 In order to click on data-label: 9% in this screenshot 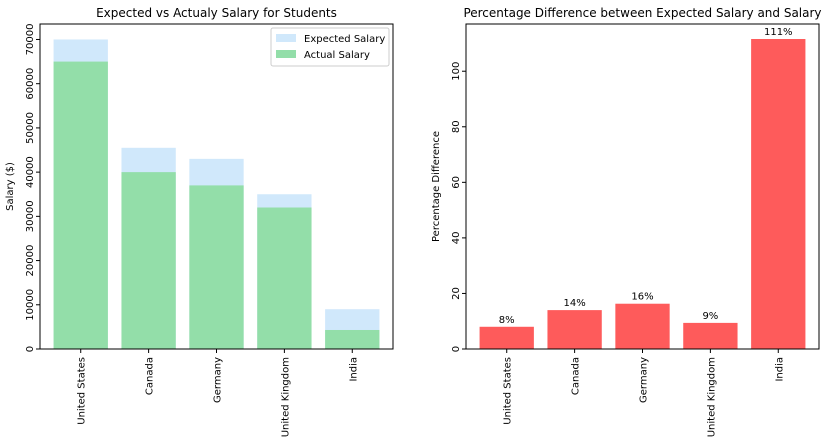, I will do `click(710, 316)`.